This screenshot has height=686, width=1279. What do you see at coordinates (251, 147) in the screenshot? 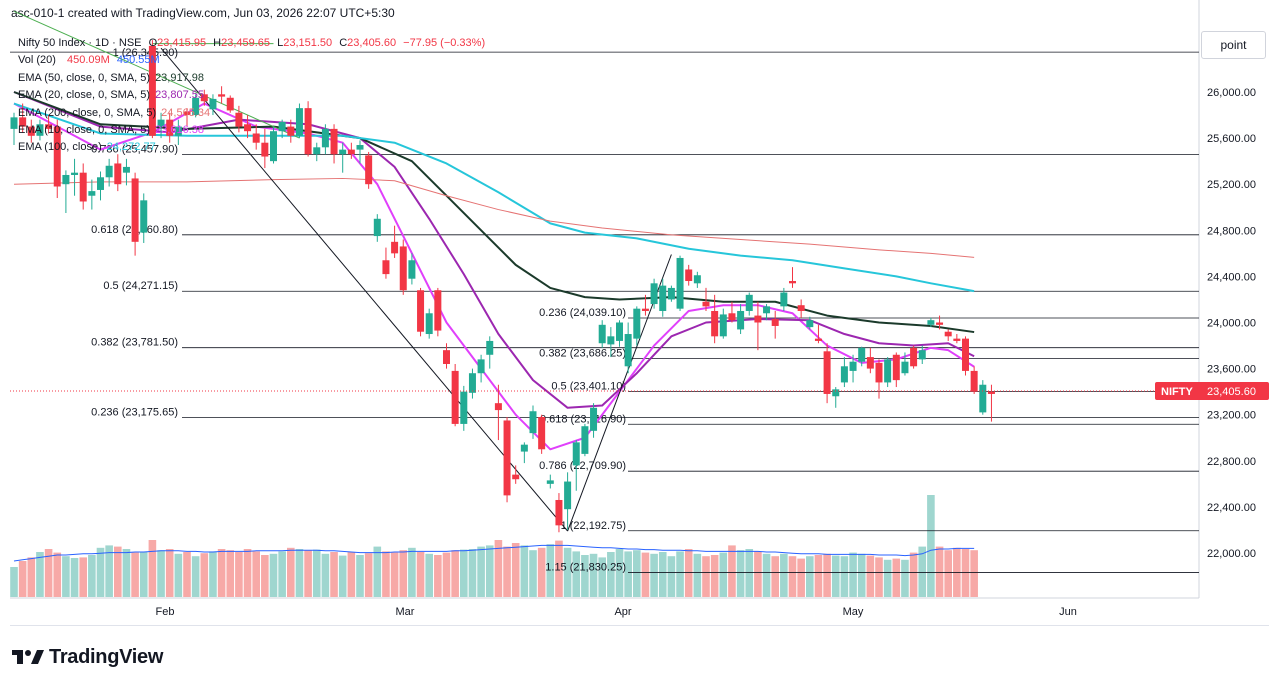
I see `legend-indicator-row: EMA (100, close) 24,272.77` at bounding box center [251, 147].